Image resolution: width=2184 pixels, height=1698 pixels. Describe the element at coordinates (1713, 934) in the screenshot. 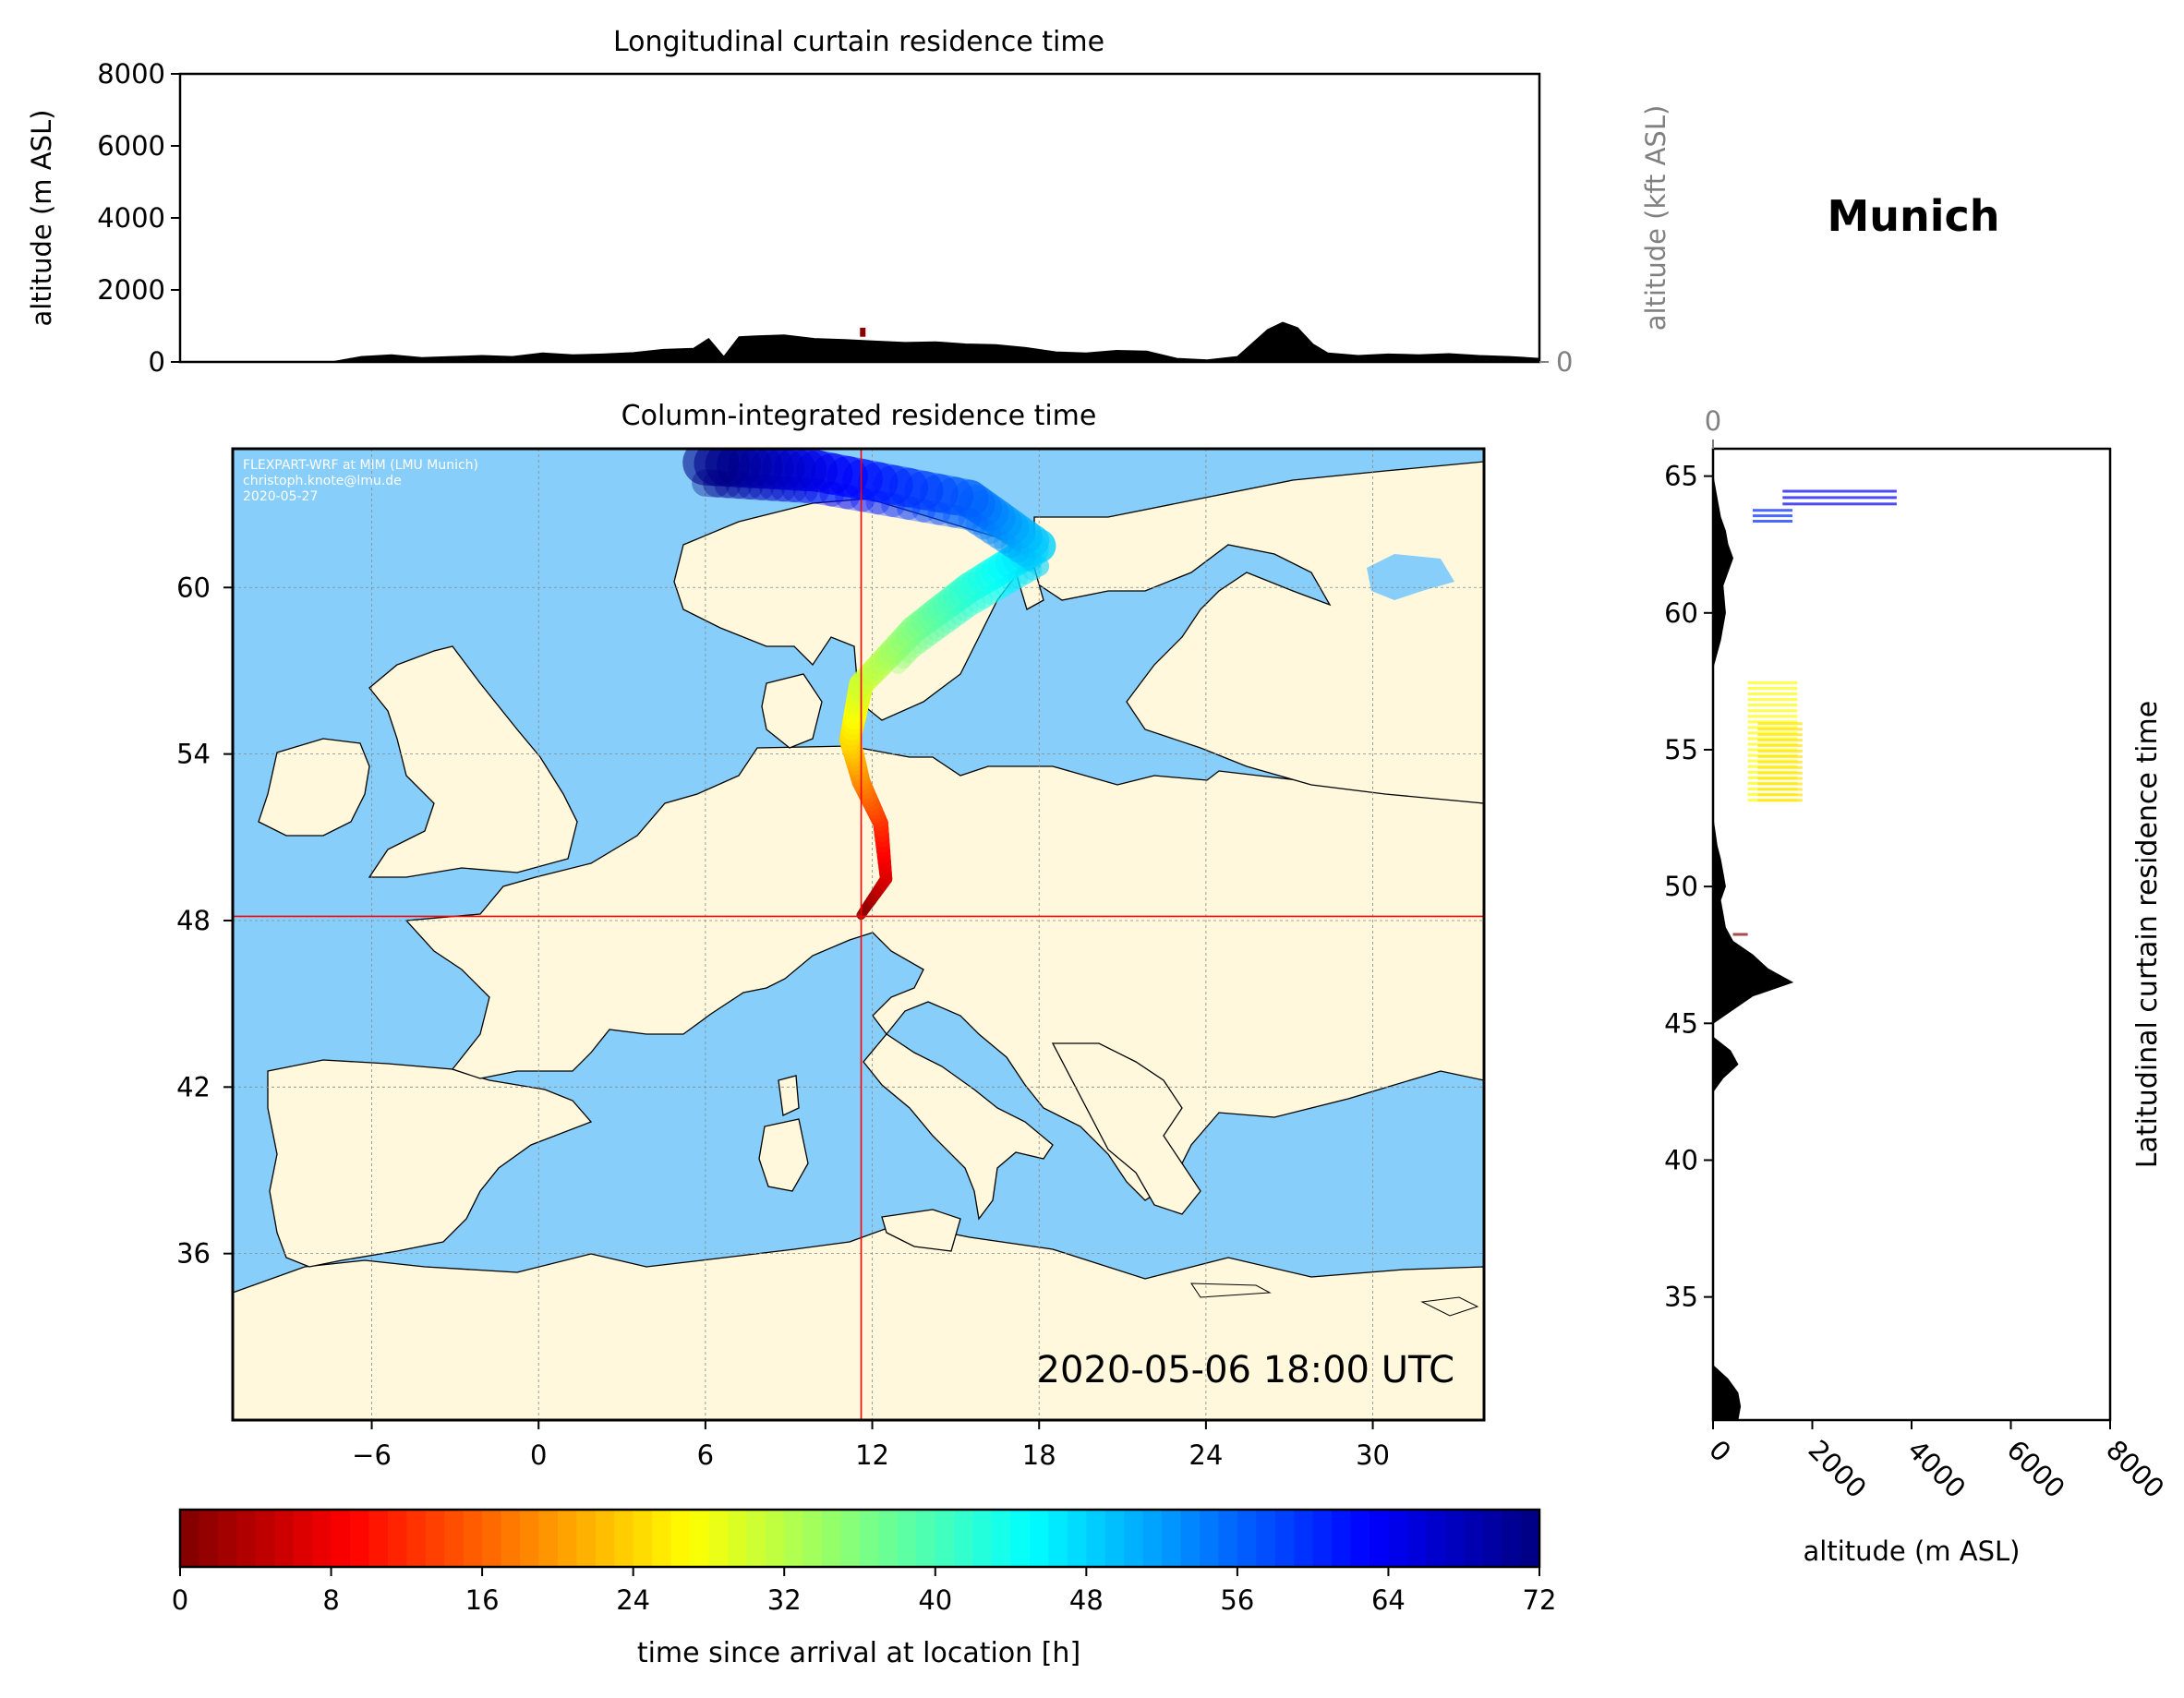

I see `side-gridlines` at that location.